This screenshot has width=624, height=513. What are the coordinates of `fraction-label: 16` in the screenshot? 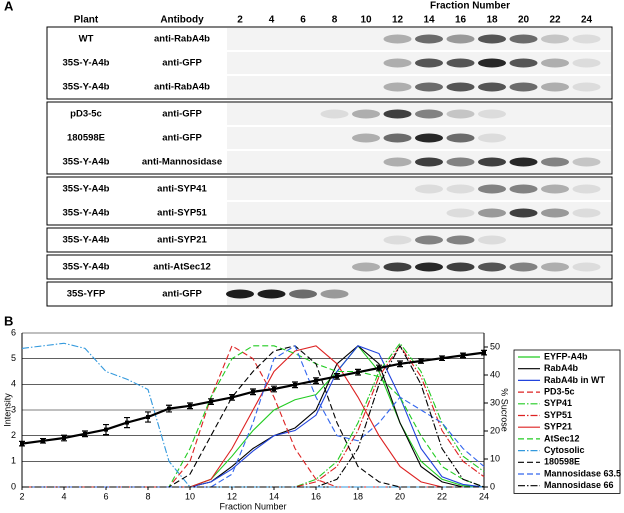 It's located at (461, 20).